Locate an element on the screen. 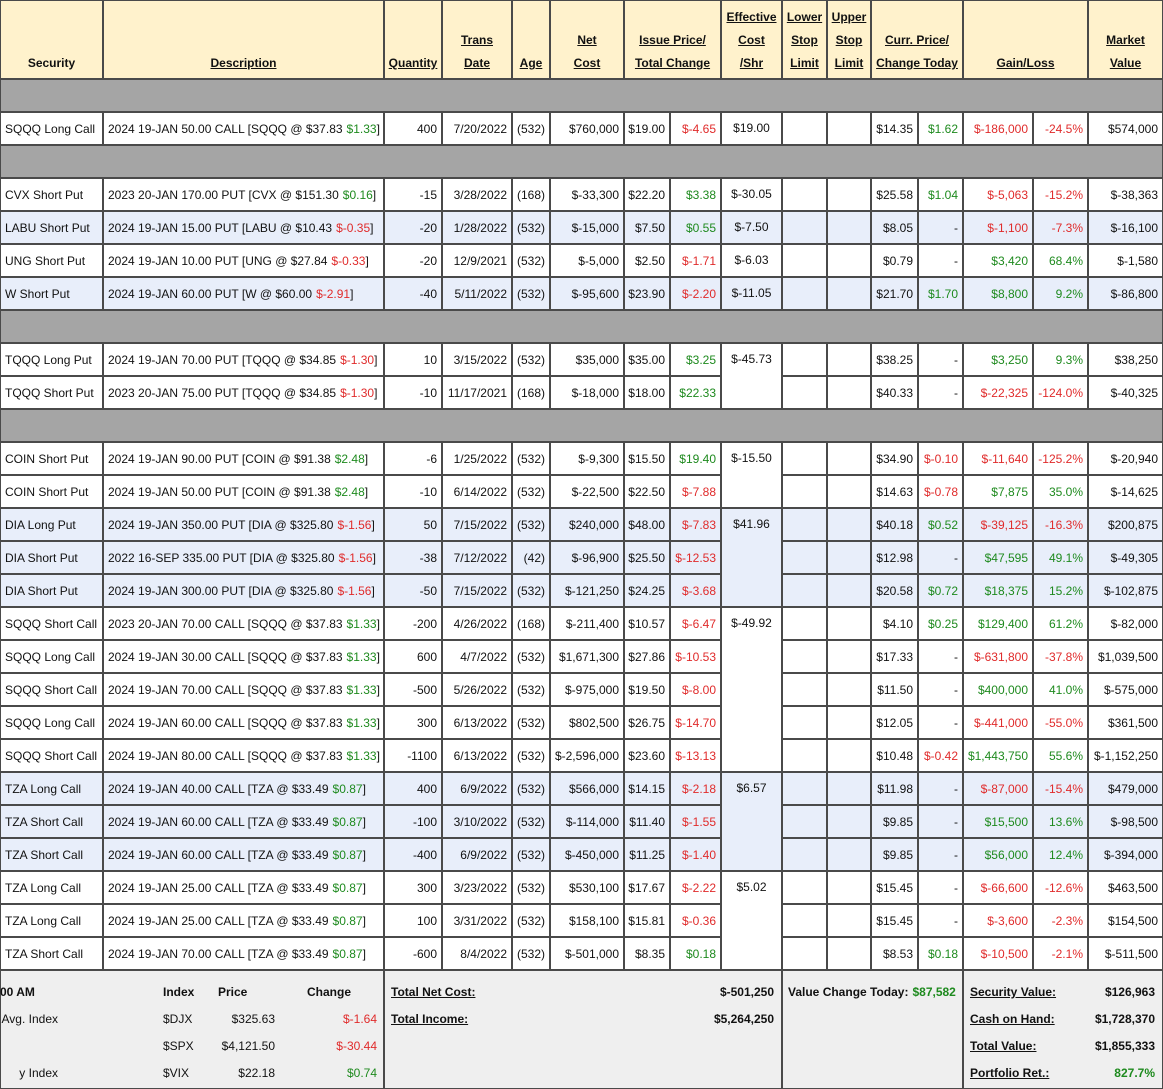 The image size is (1163, 1089). header-text: Net is located at coordinates (587, 40).